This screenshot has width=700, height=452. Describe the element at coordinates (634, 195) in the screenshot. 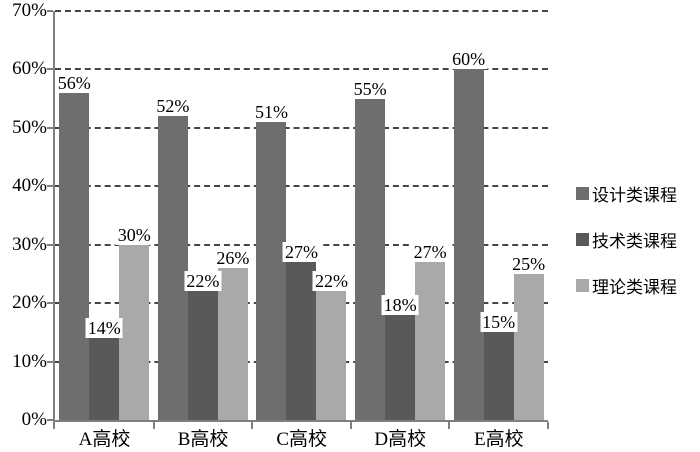

I see `legend-label: 设计类课程` at that location.